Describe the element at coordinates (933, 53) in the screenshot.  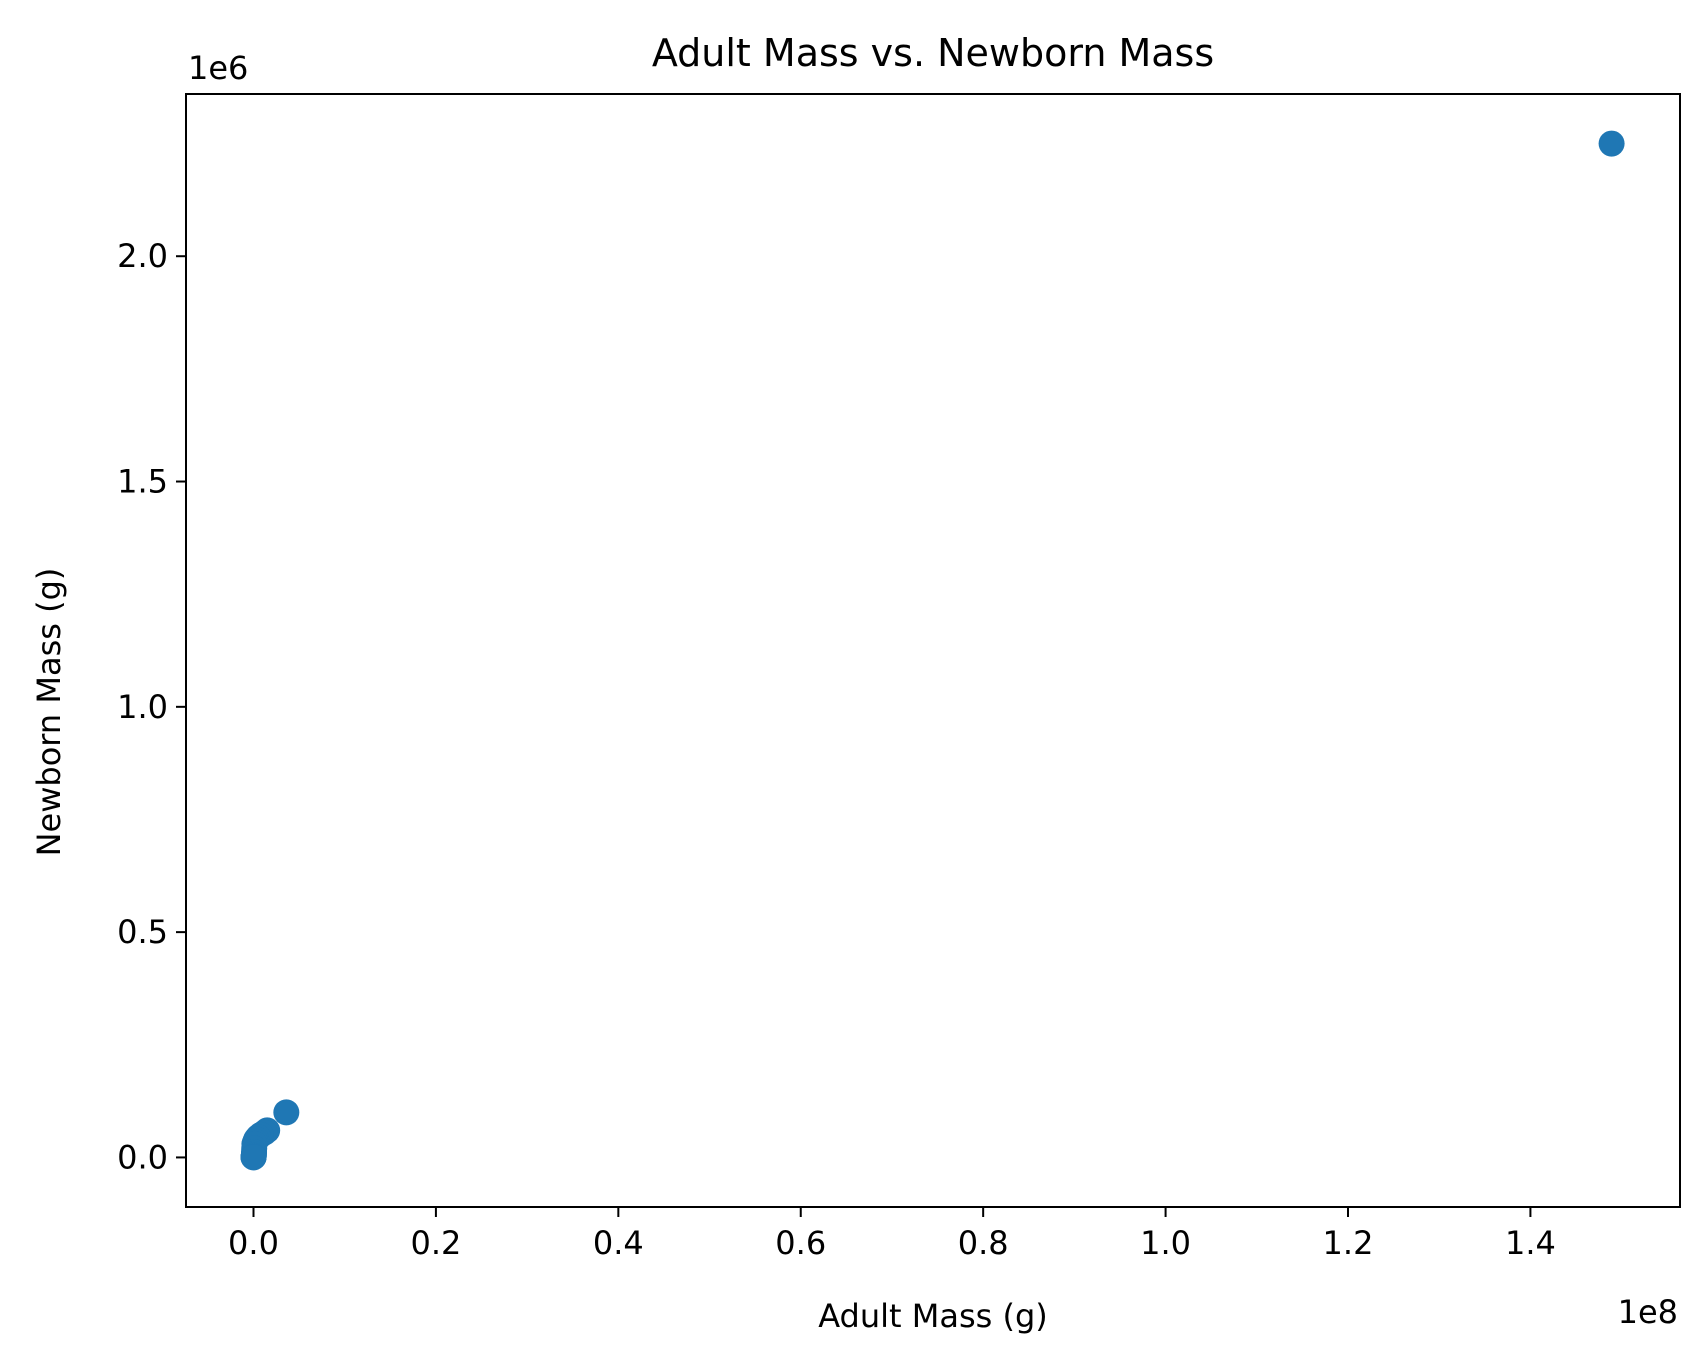
I see `chart-title: Adult Mass vs. Newborn Mass` at that location.